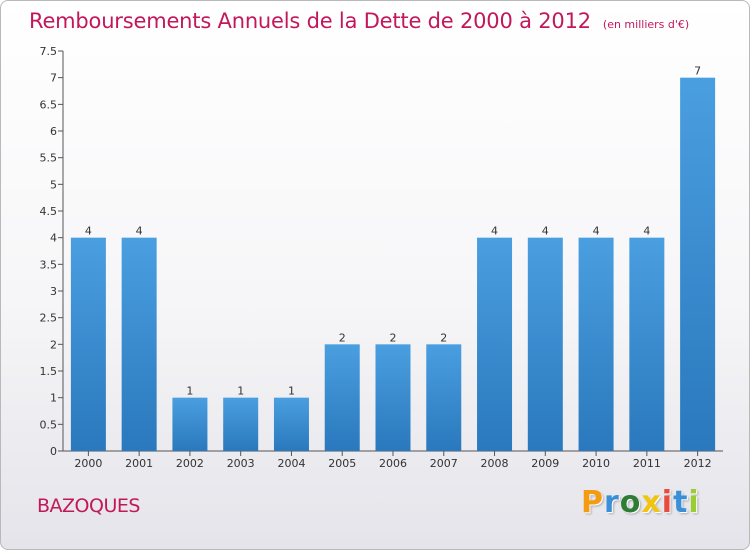 This screenshot has height=550, width=750. What do you see at coordinates (53, 451) in the screenshot?
I see `y-tick-label: 0` at bounding box center [53, 451].